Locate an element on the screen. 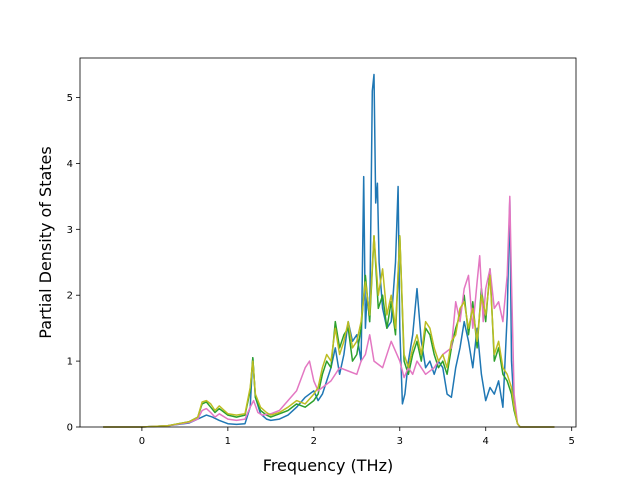 Image resolution: width=640 pixels, height=480 pixels. x-tick-label: 0 is located at coordinates (142, 441).